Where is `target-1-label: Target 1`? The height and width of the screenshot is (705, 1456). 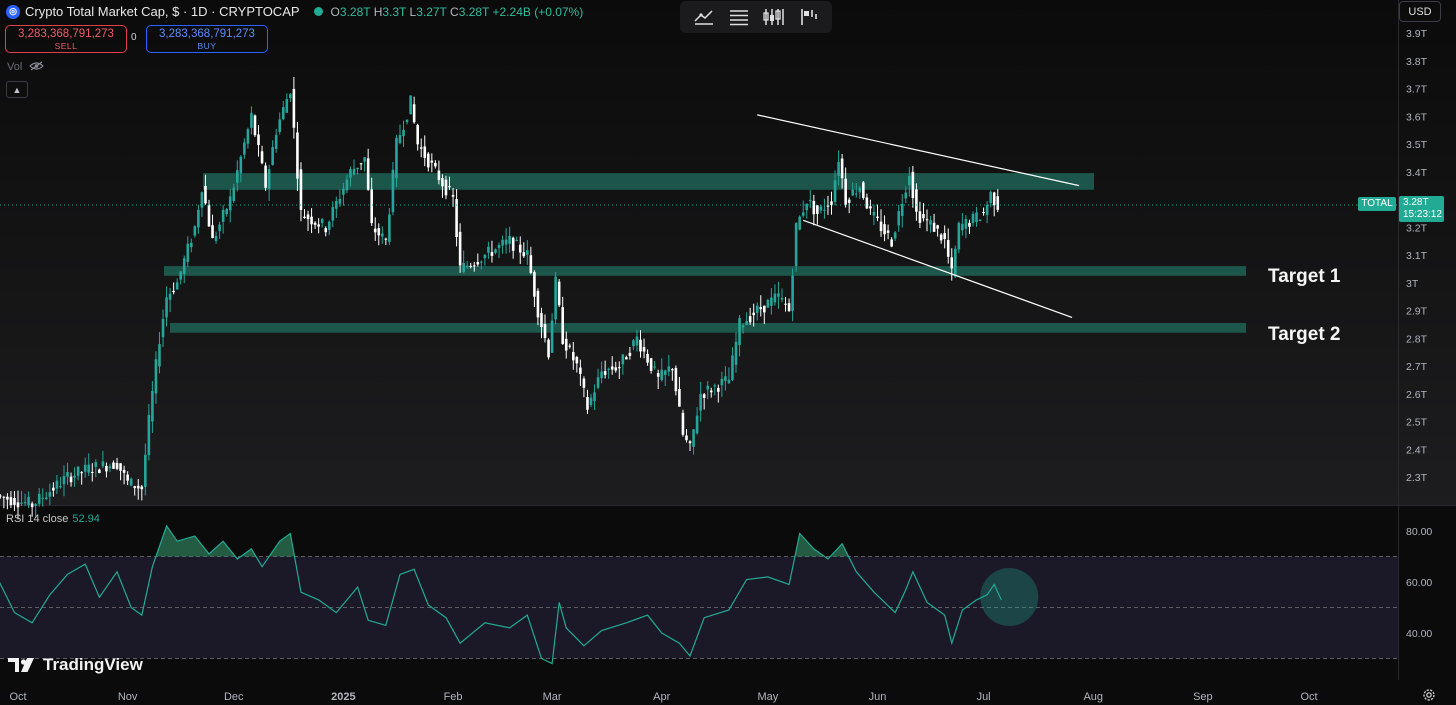
target-1-label: Target 1 is located at coordinates (1304, 276).